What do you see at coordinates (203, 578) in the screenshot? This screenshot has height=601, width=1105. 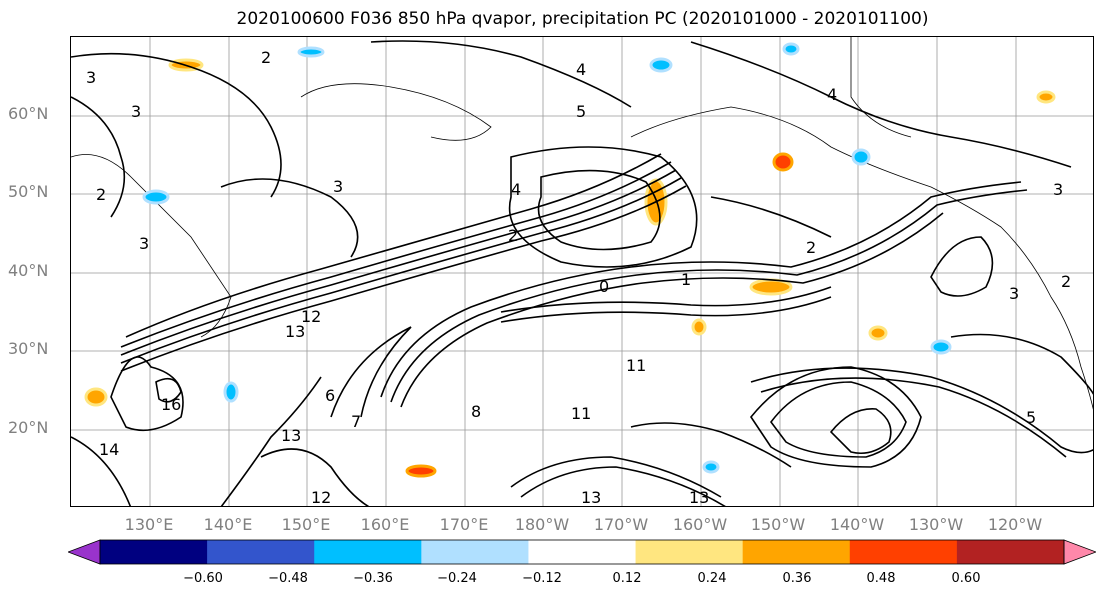 I see `colorbar-tick: −0.60` at bounding box center [203, 578].